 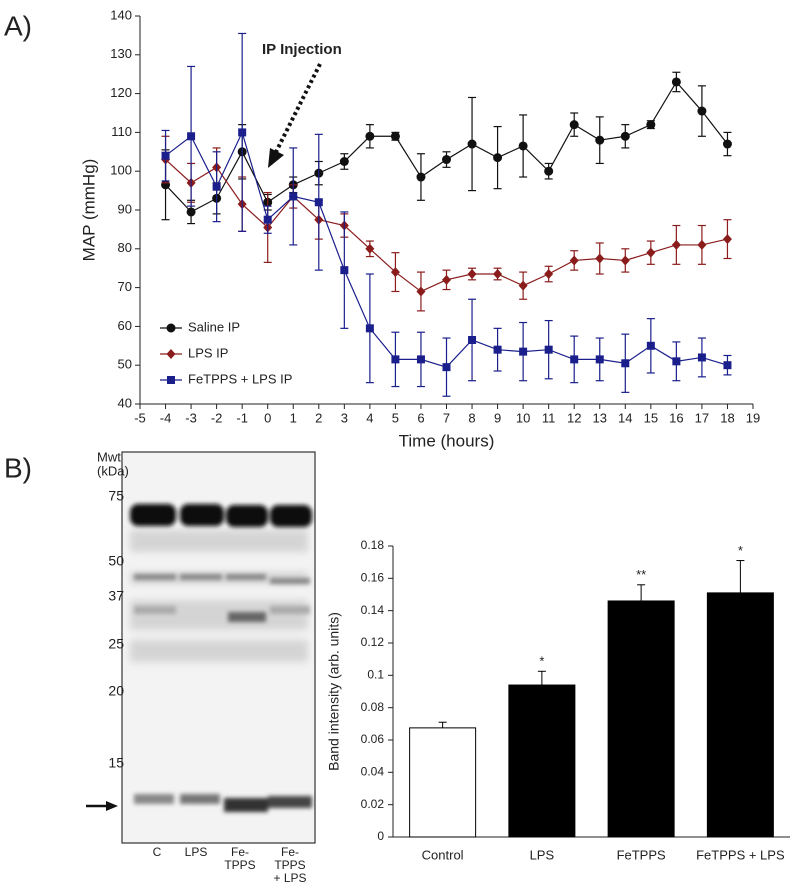 I want to click on panel-label: B), so click(x=18, y=467).